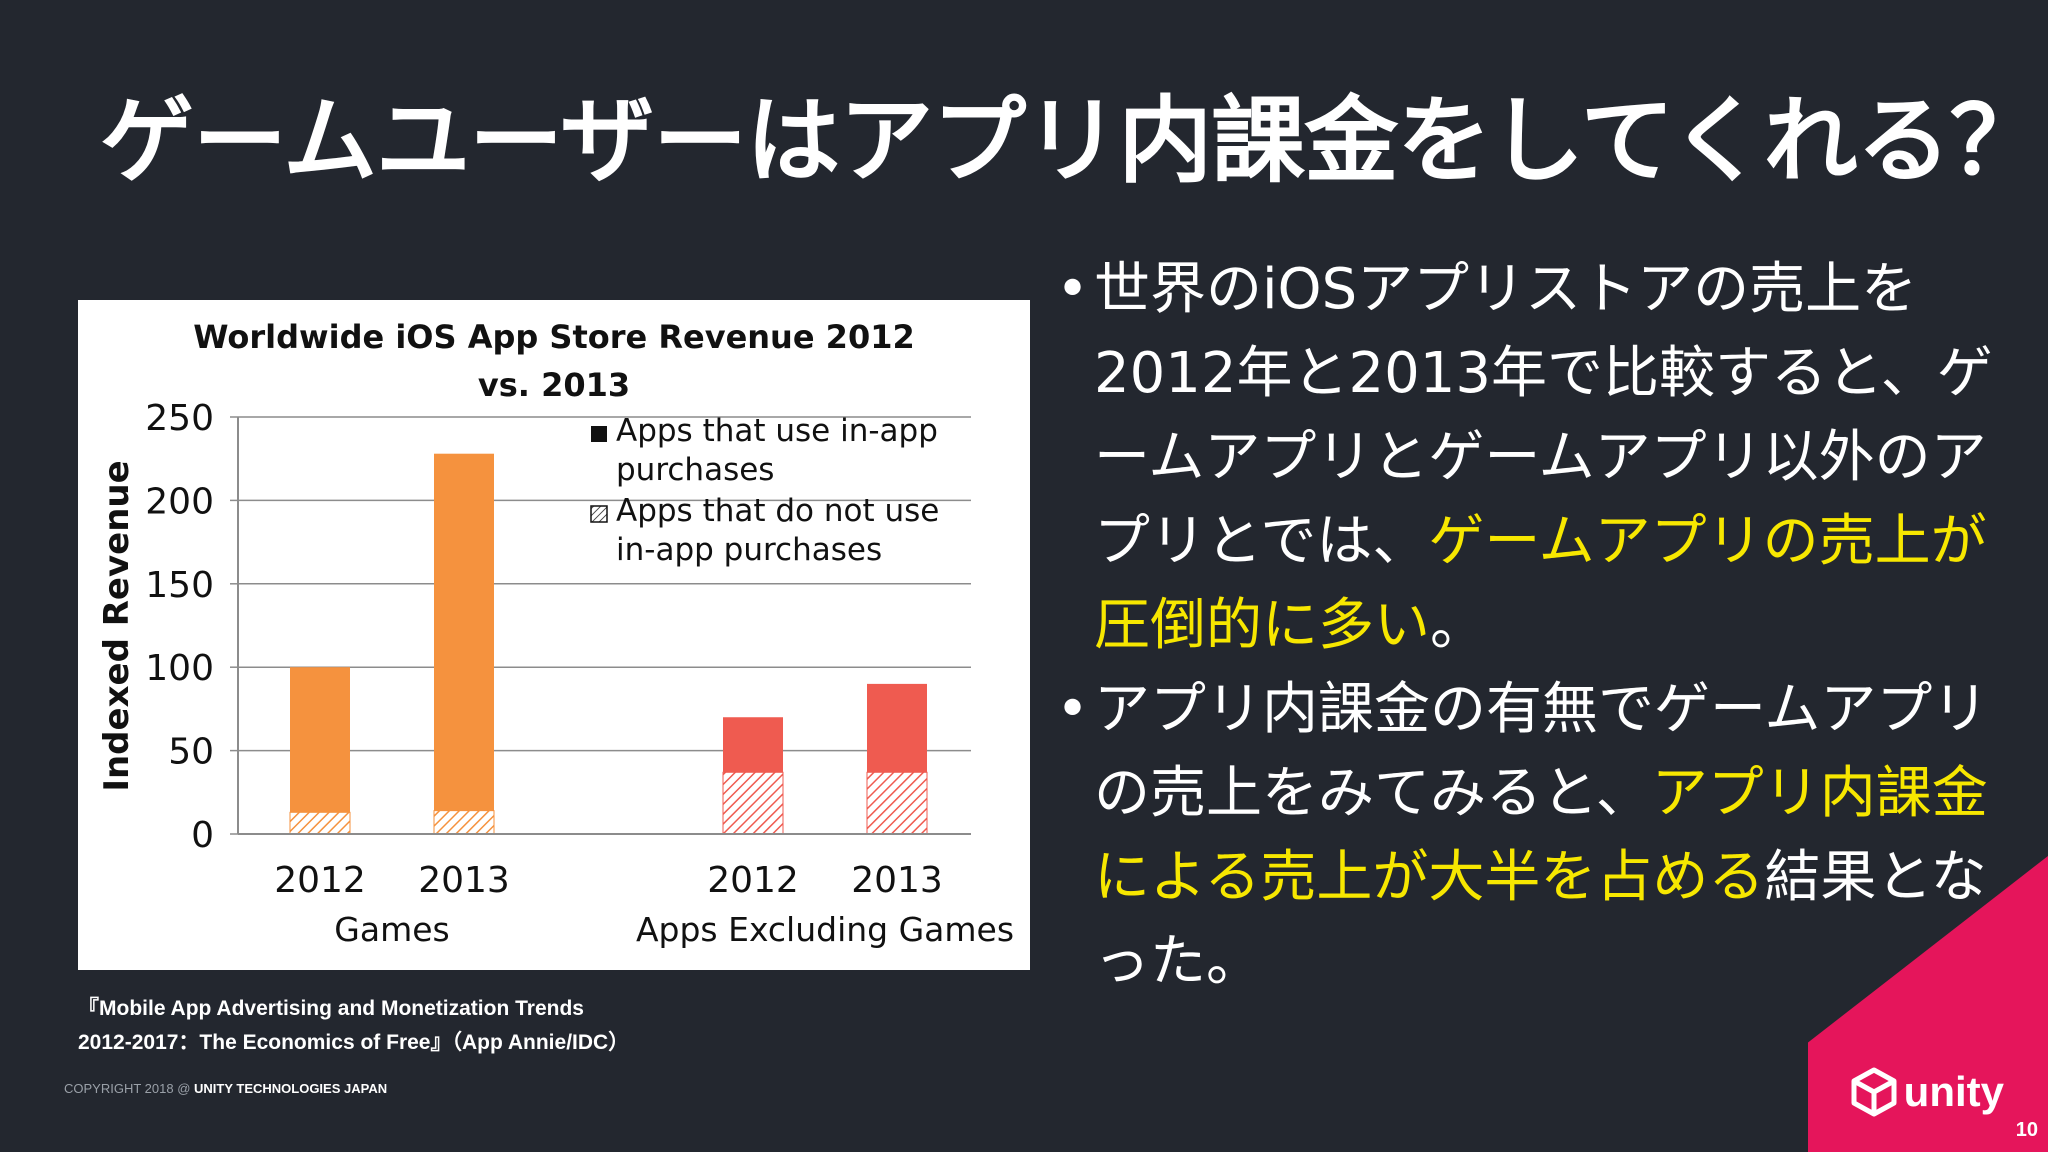 The height and width of the screenshot is (1152, 2048). I want to click on legend-label-line: Apps that use in-app, so click(777, 431).